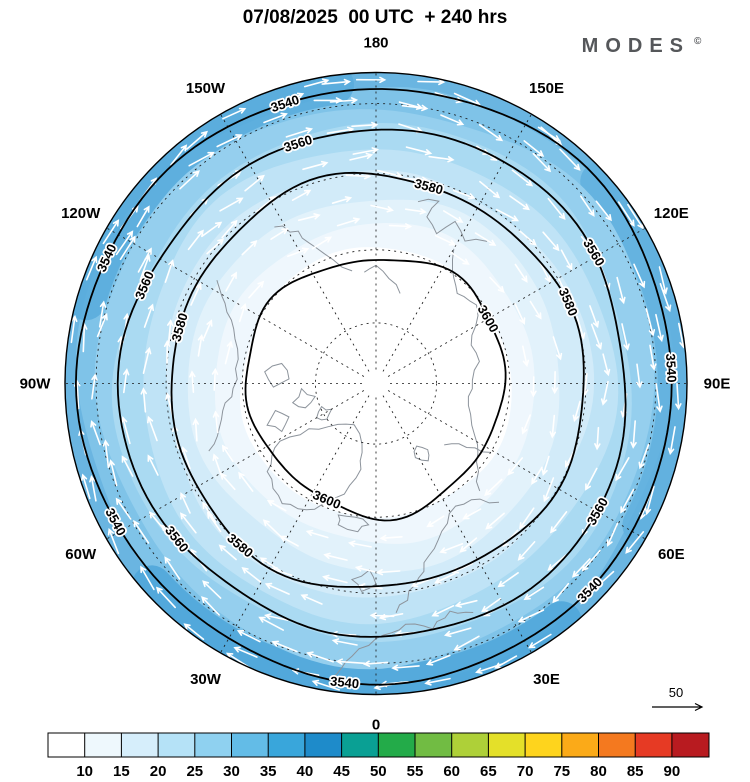 The width and height of the screenshot is (750, 782). What do you see at coordinates (635, 771) in the screenshot?
I see `colorbar-tick-label: 85` at bounding box center [635, 771].